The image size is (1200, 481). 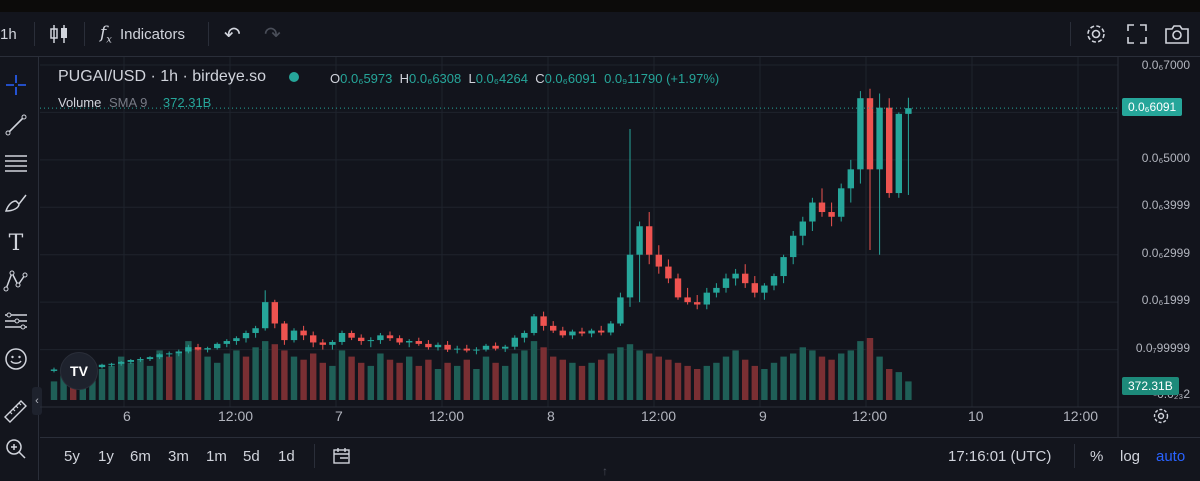 What do you see at coordinates (16, 125) in the screenshot?
I see `trendline-tool` at bounding box center [16, 125].